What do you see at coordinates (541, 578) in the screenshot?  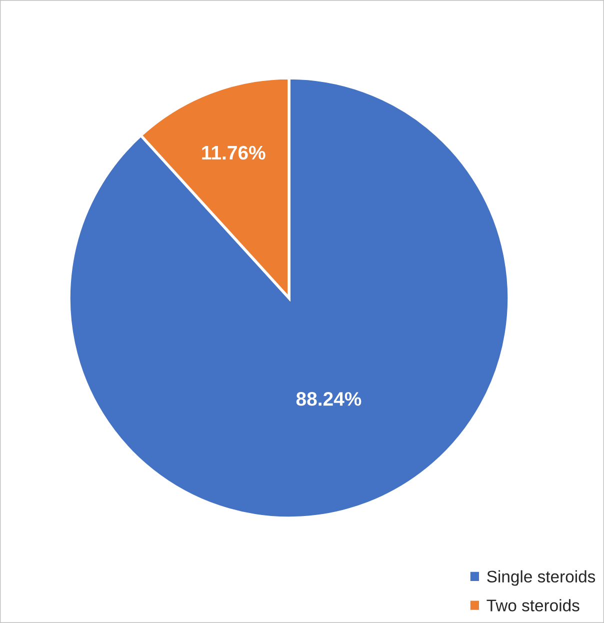 I see `legend-label: Single steroids` at bounding box center [541, 578].